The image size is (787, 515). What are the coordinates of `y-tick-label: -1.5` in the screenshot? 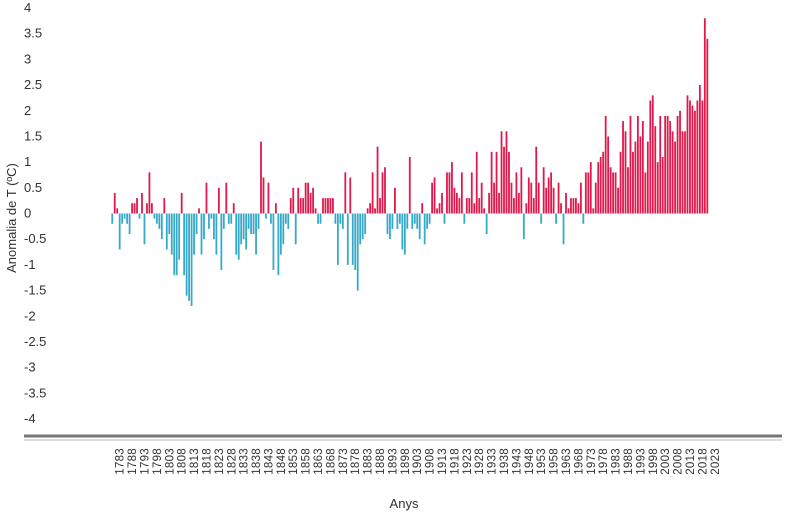 It's located at (35, 290).